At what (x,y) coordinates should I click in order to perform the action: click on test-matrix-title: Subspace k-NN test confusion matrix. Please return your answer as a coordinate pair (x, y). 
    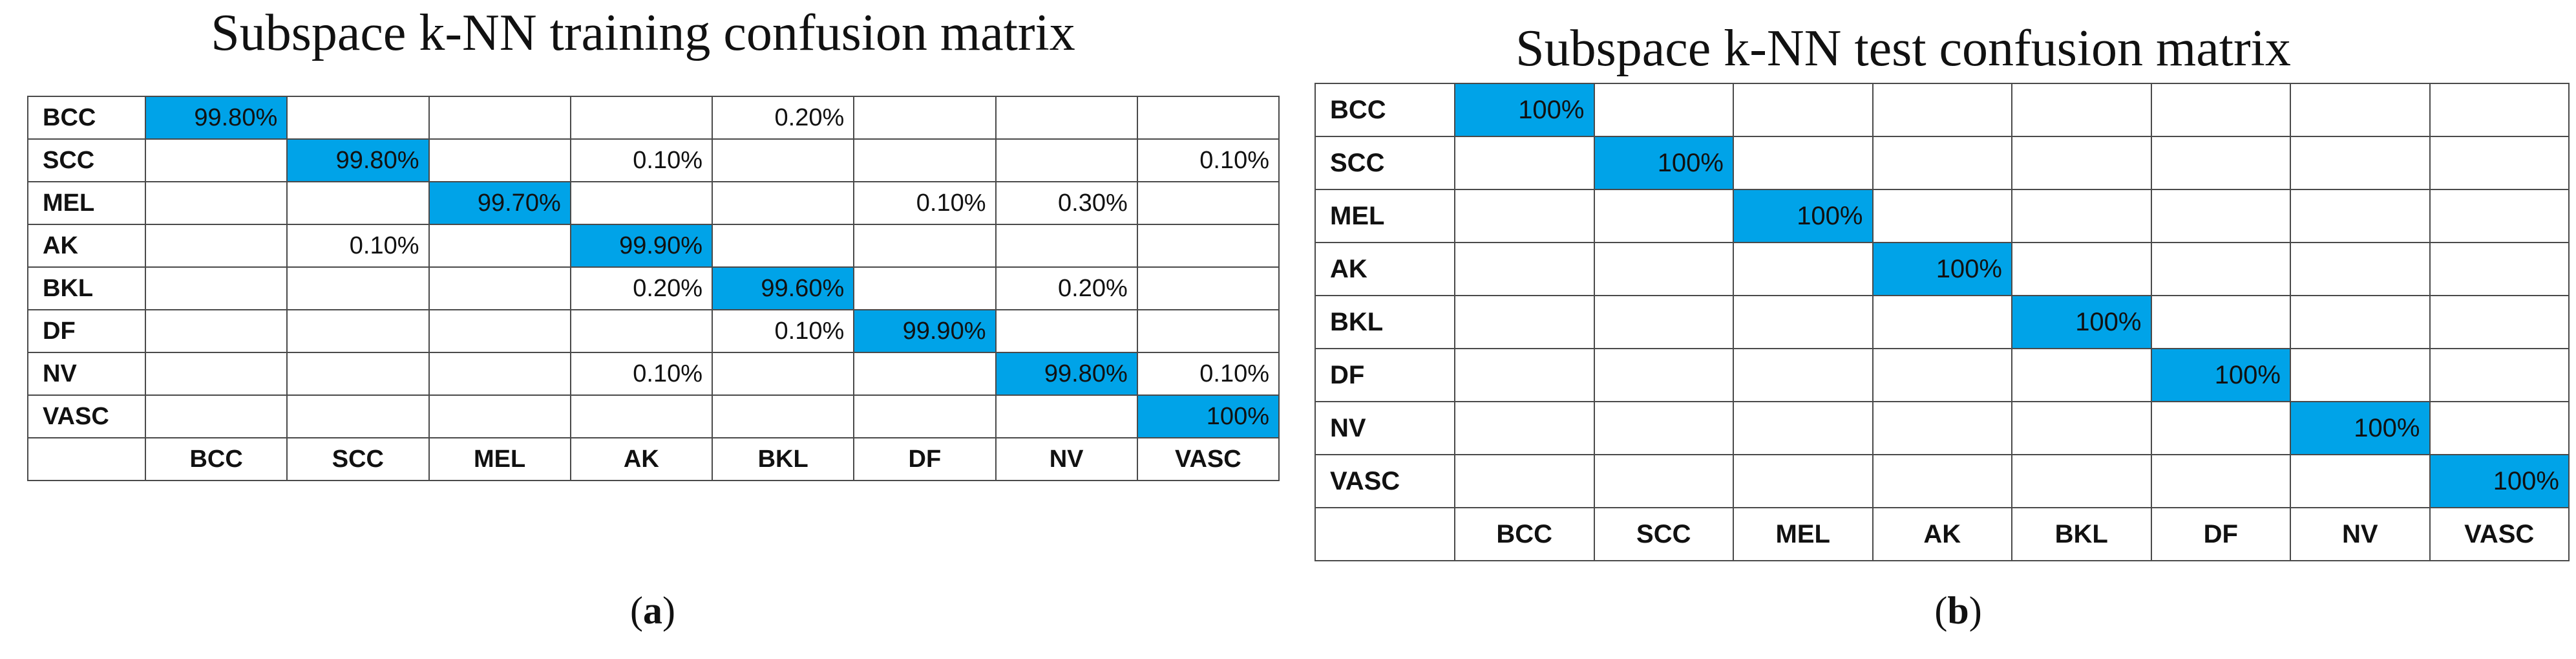
    Looking at the image, I should click on (1903, 49).